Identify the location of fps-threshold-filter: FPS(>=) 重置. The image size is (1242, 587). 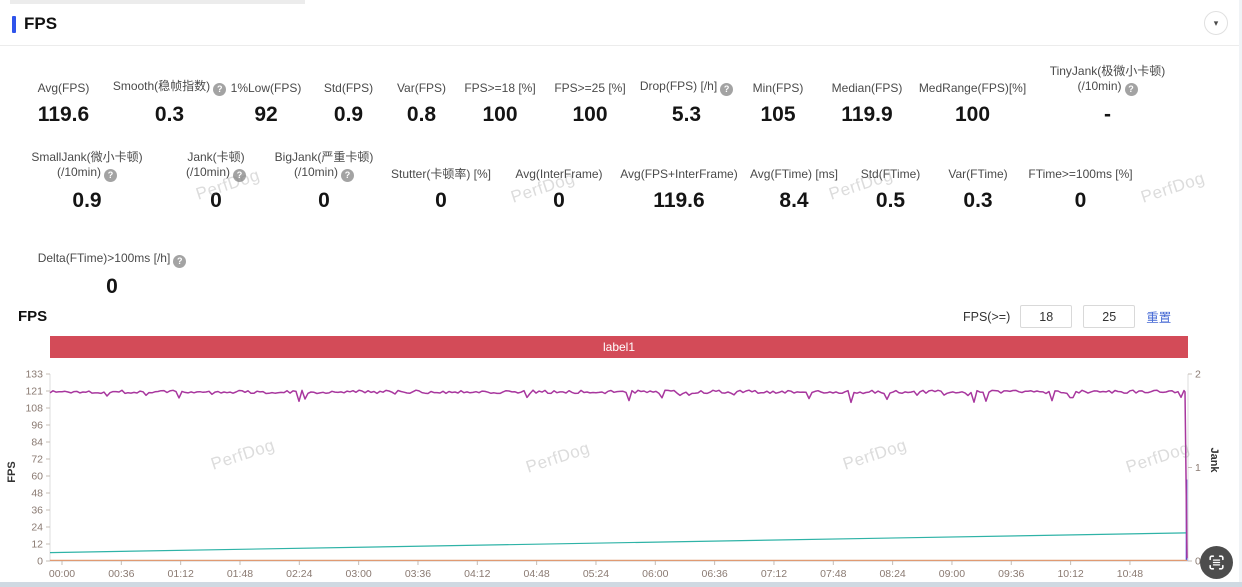
(1067, 316).